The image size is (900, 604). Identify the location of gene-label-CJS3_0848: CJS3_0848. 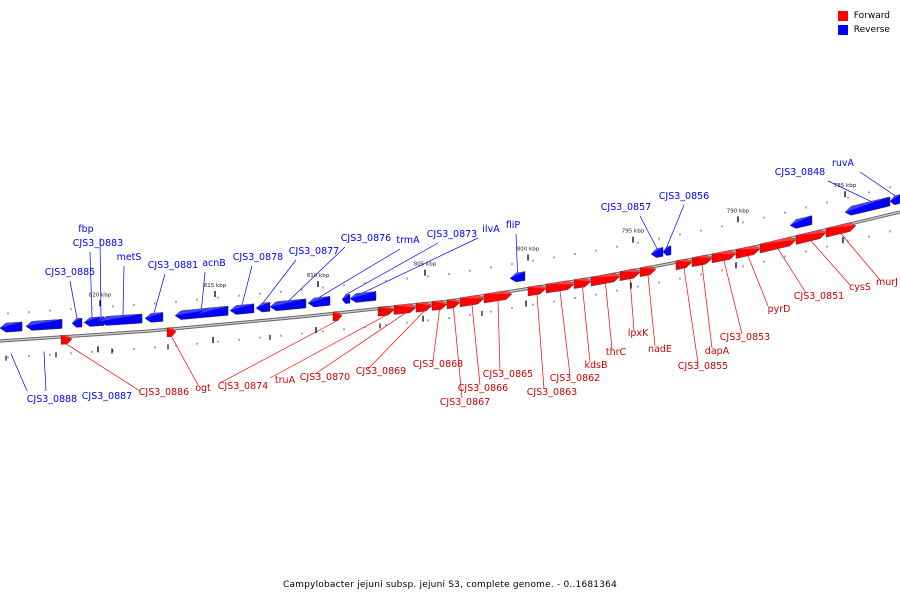
(800, 172).